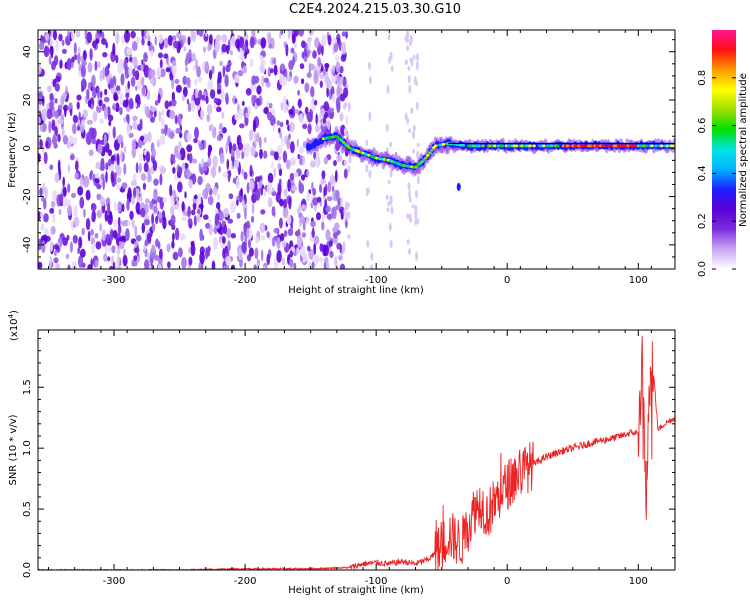 The height and width of the screenshot is (600, 750). What do you see at coordinates (27, 448) in the screenshot?
I see `y-tick-label: 1.0` at bounding box center [27, 448].